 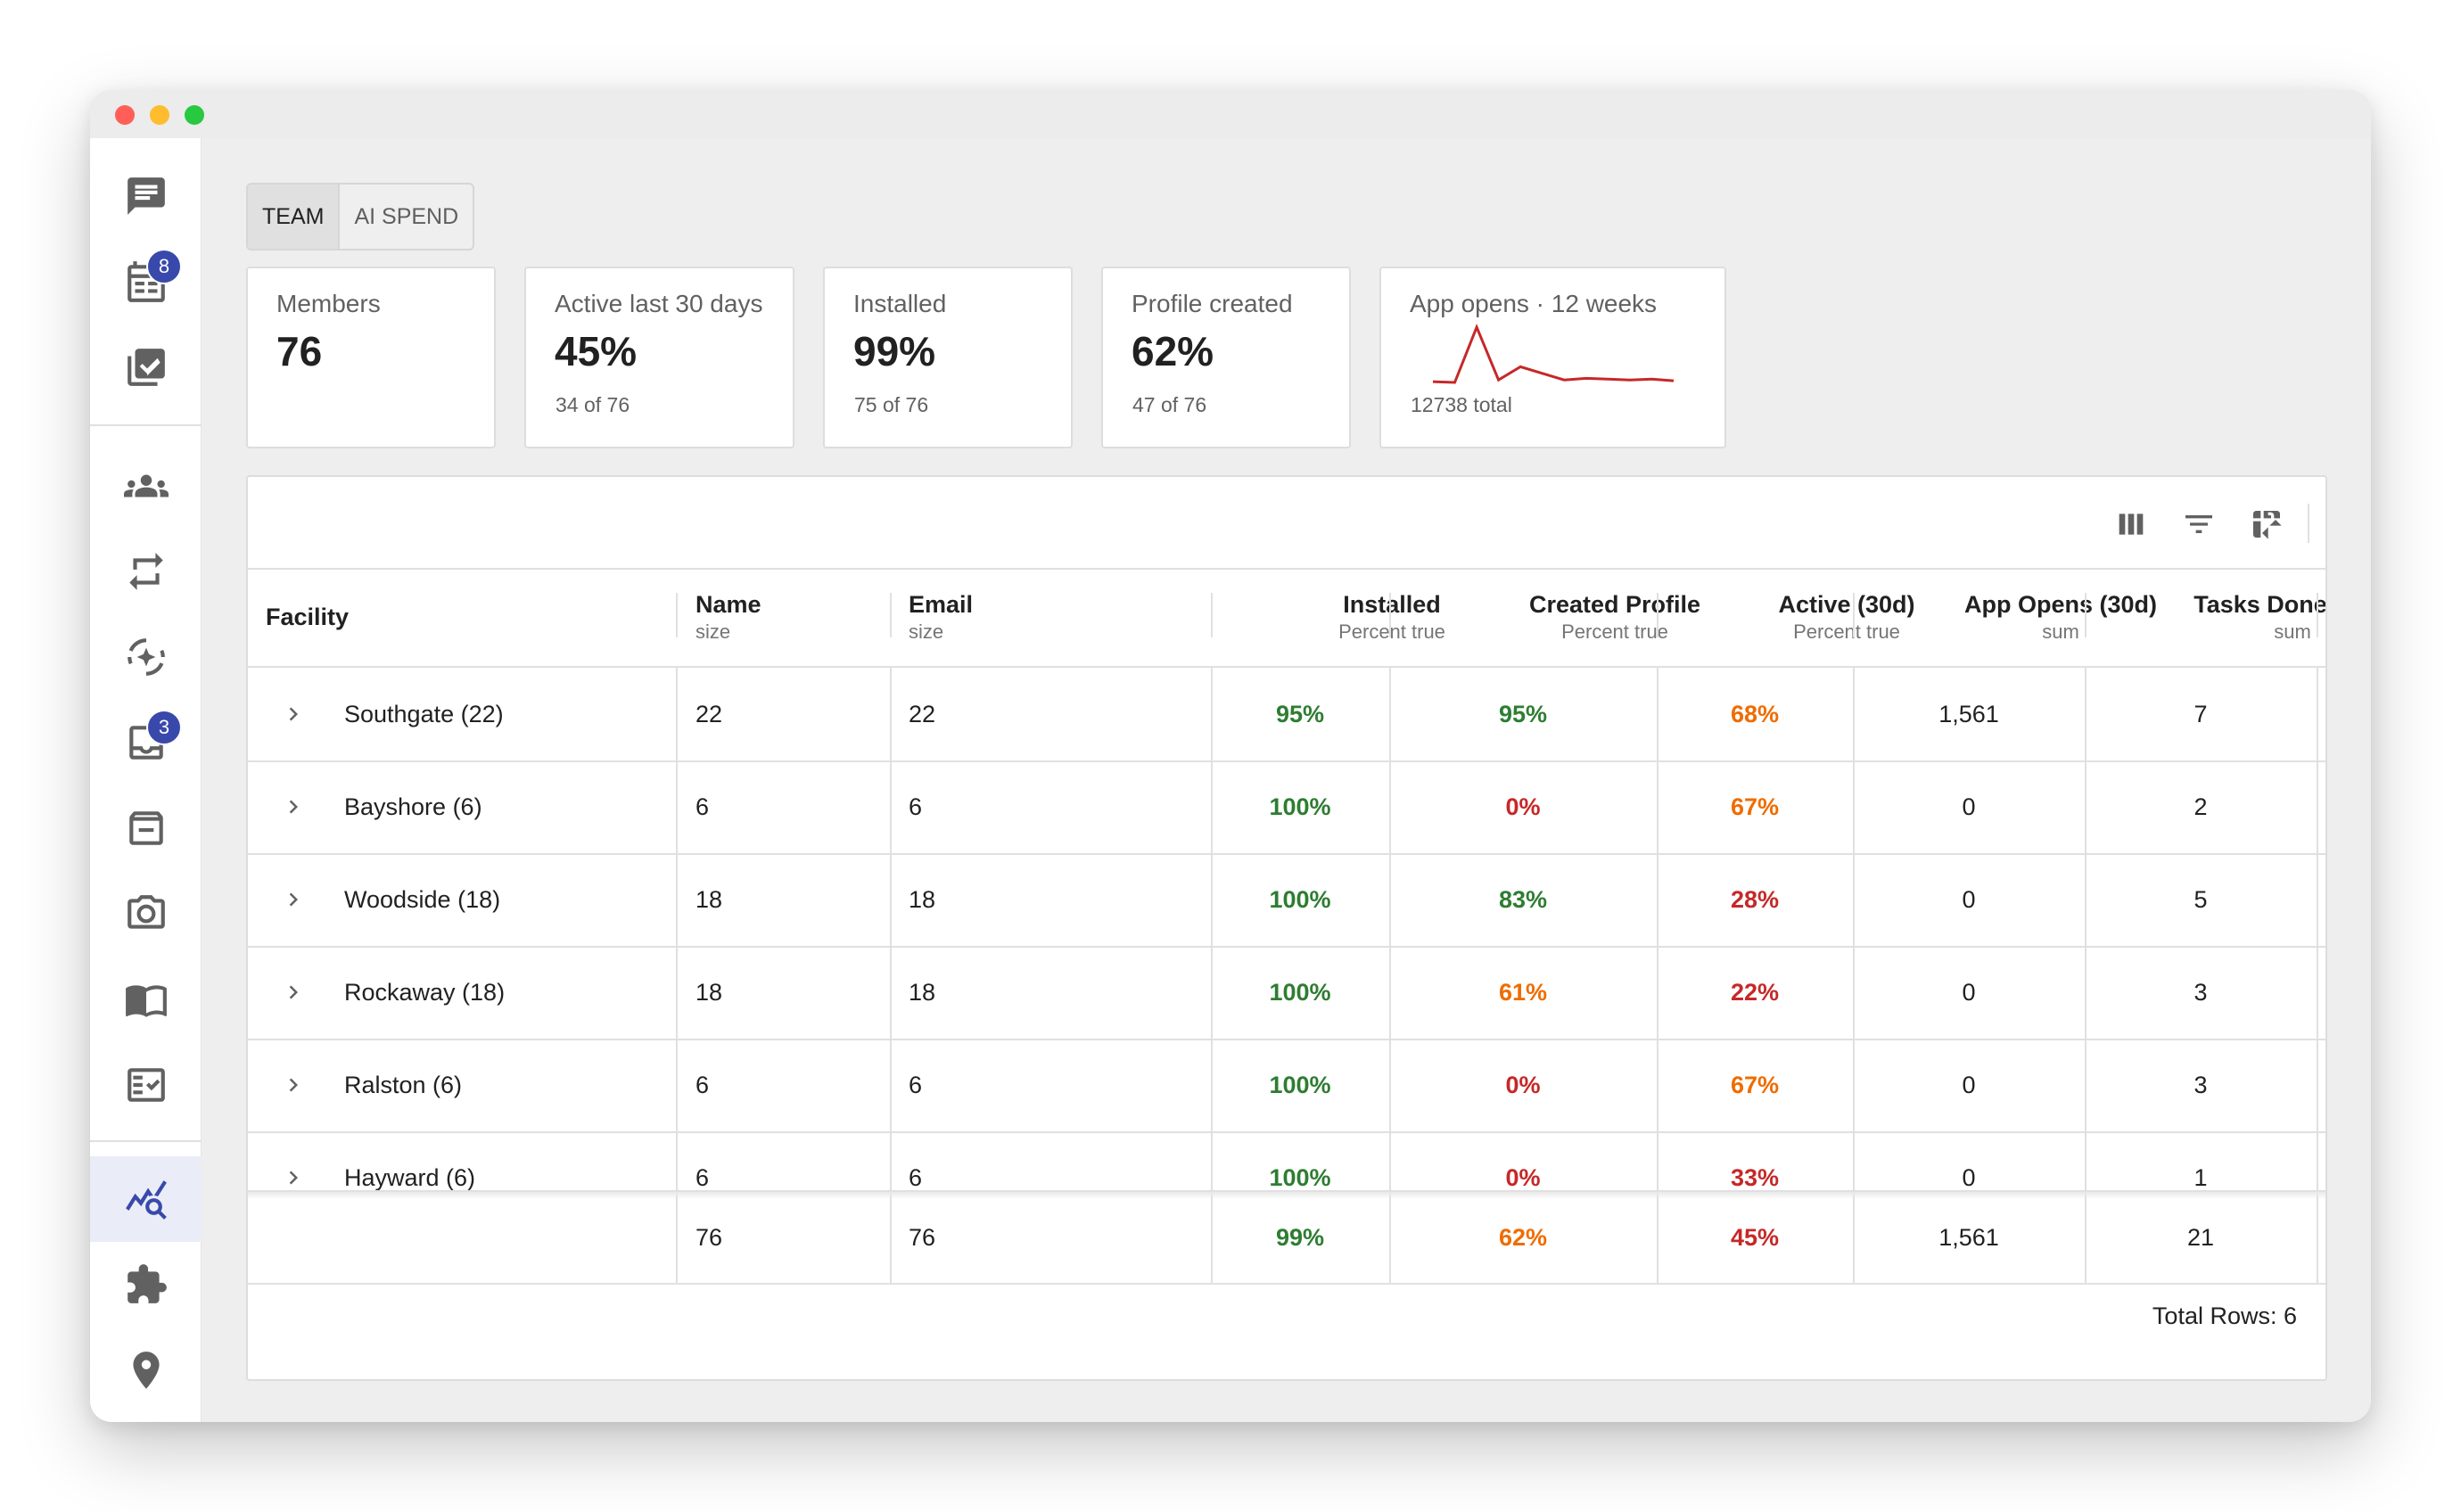 What do you see at coordinates (2308, 523) in the screenshot?
I see `toolbar-divider` at bounding box center [2308, 523].